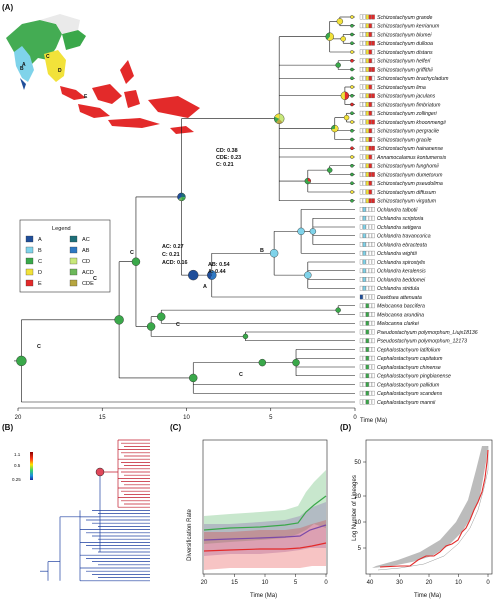 This screenshot has width=504, height=600. I want to click on species-label: Ochlandra setigera, so click(399, 228).